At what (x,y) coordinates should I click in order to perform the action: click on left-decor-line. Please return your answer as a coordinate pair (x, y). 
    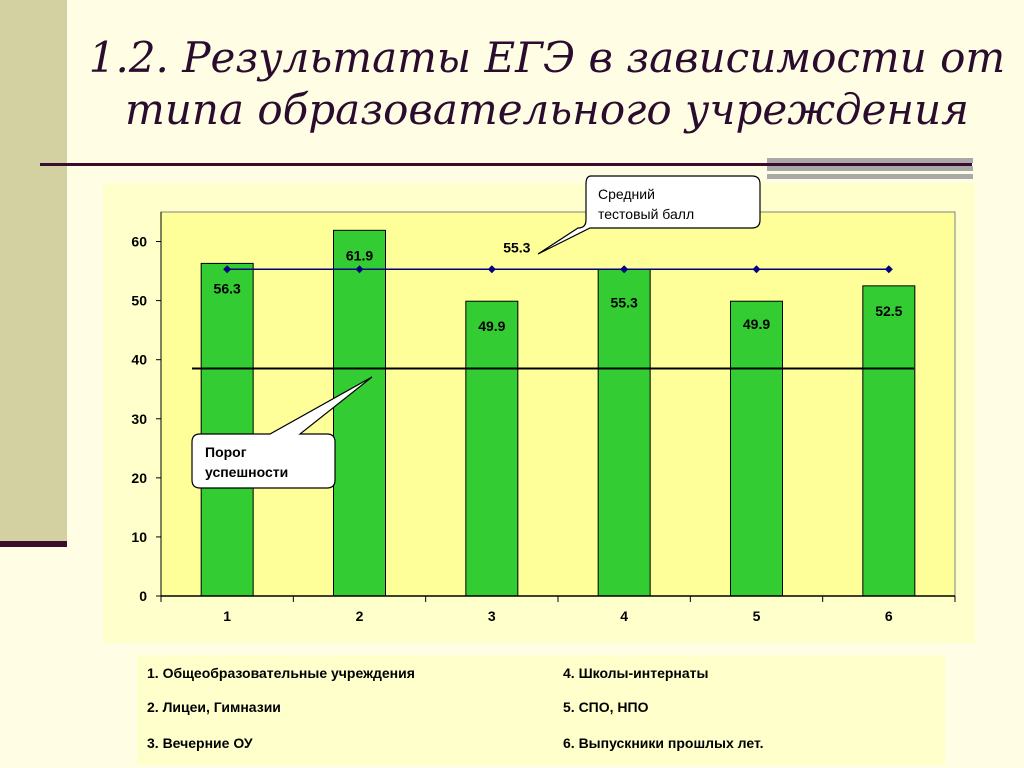
    Looking at the image, I should click on (33, 544).